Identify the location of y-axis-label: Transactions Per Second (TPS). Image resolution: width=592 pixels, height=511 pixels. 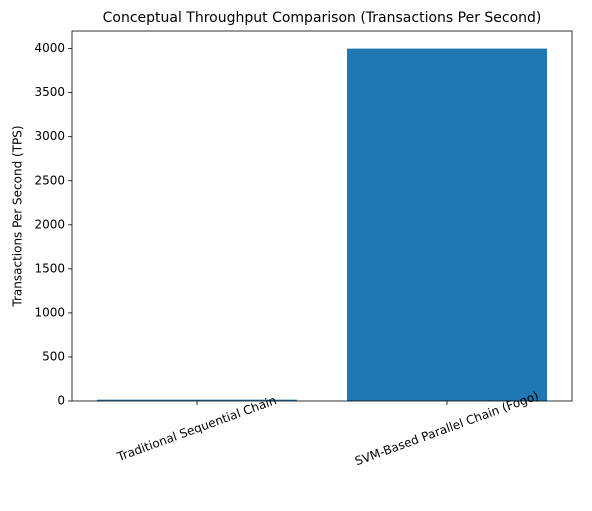
(18, 216).